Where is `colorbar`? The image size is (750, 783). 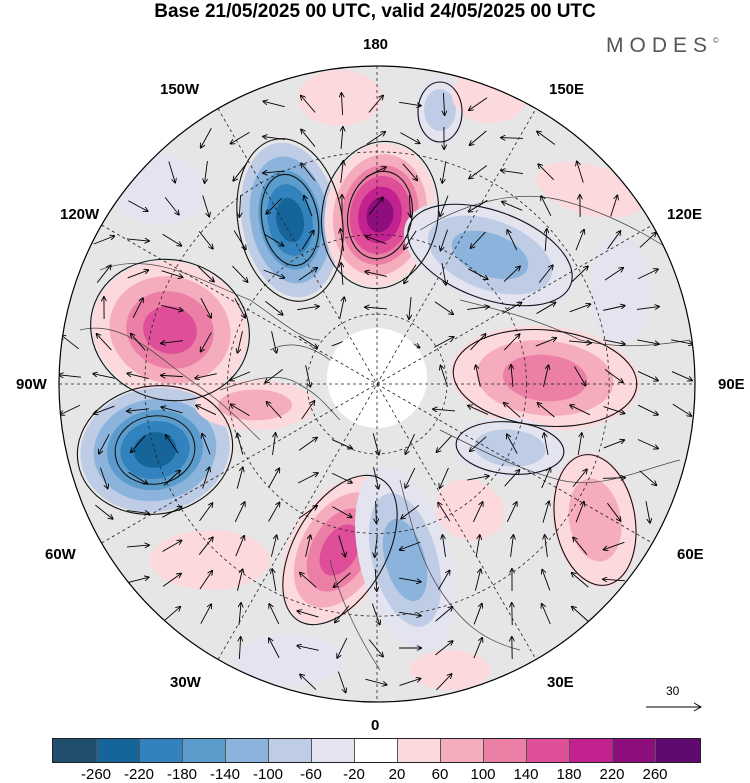
colorbar is located at coordinates (376, 750).